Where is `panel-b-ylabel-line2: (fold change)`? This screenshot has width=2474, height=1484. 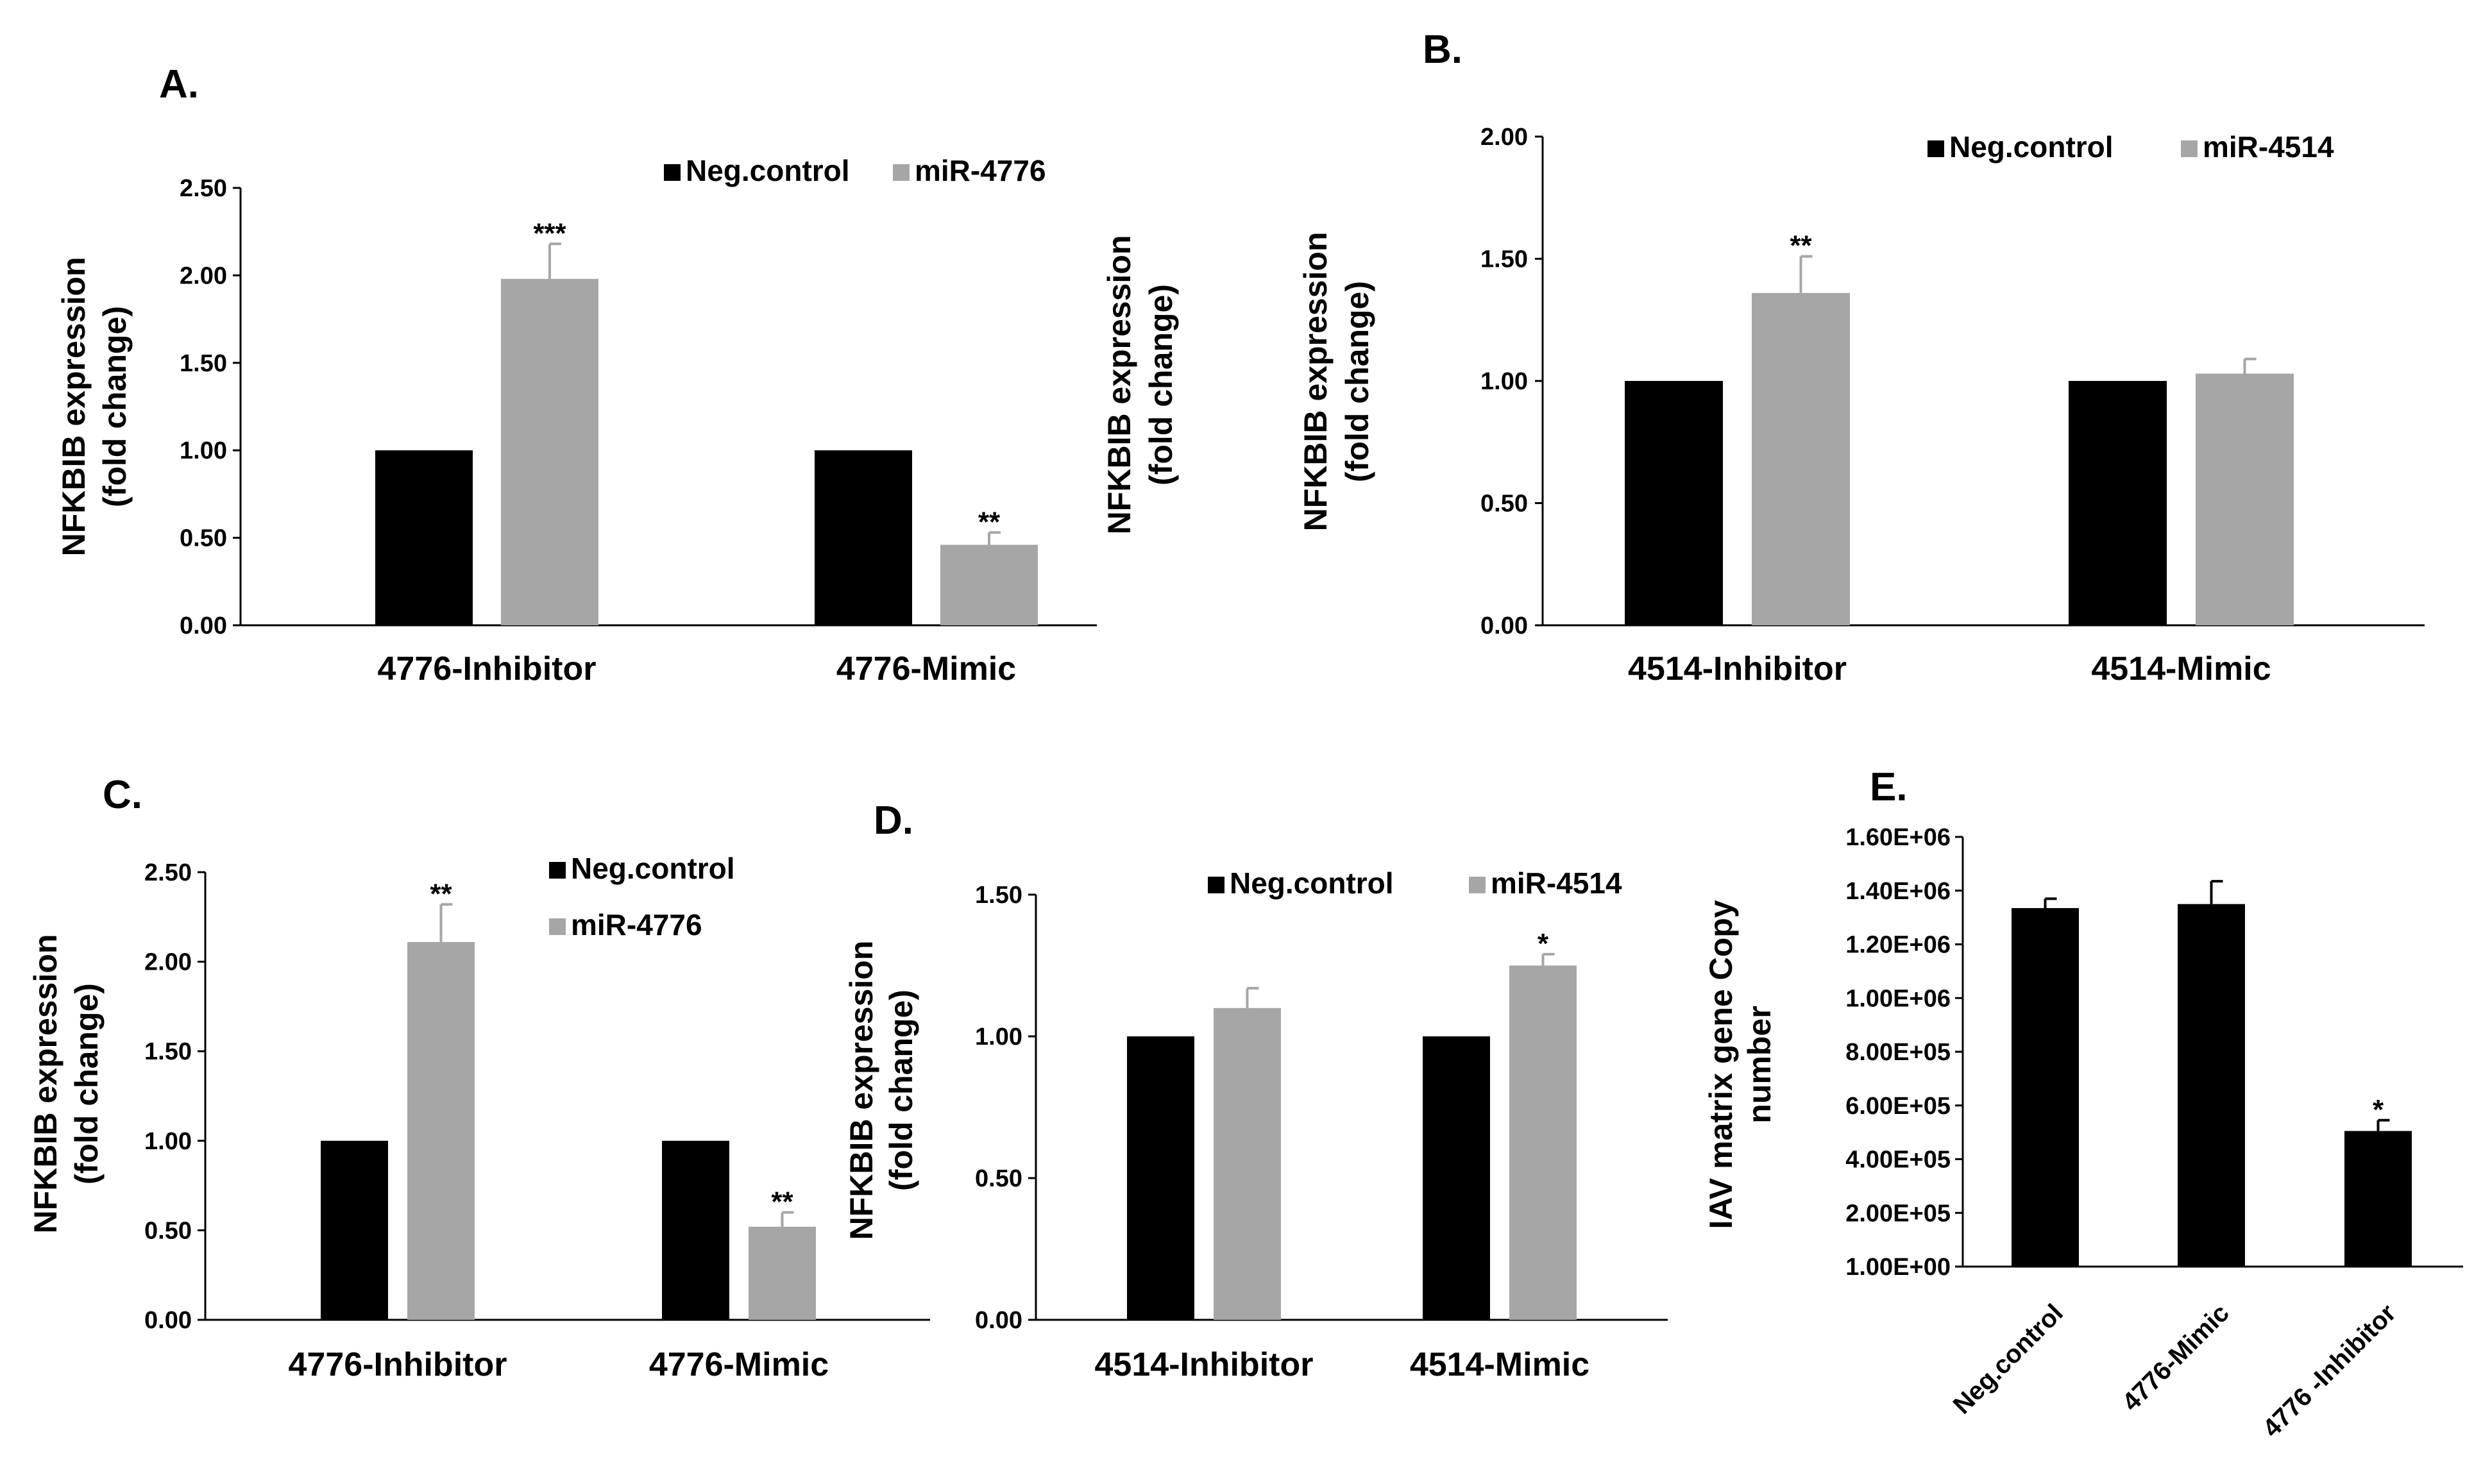 panel-b-ylabel-line2: (fold change) is located at coordinates (1357, 381).